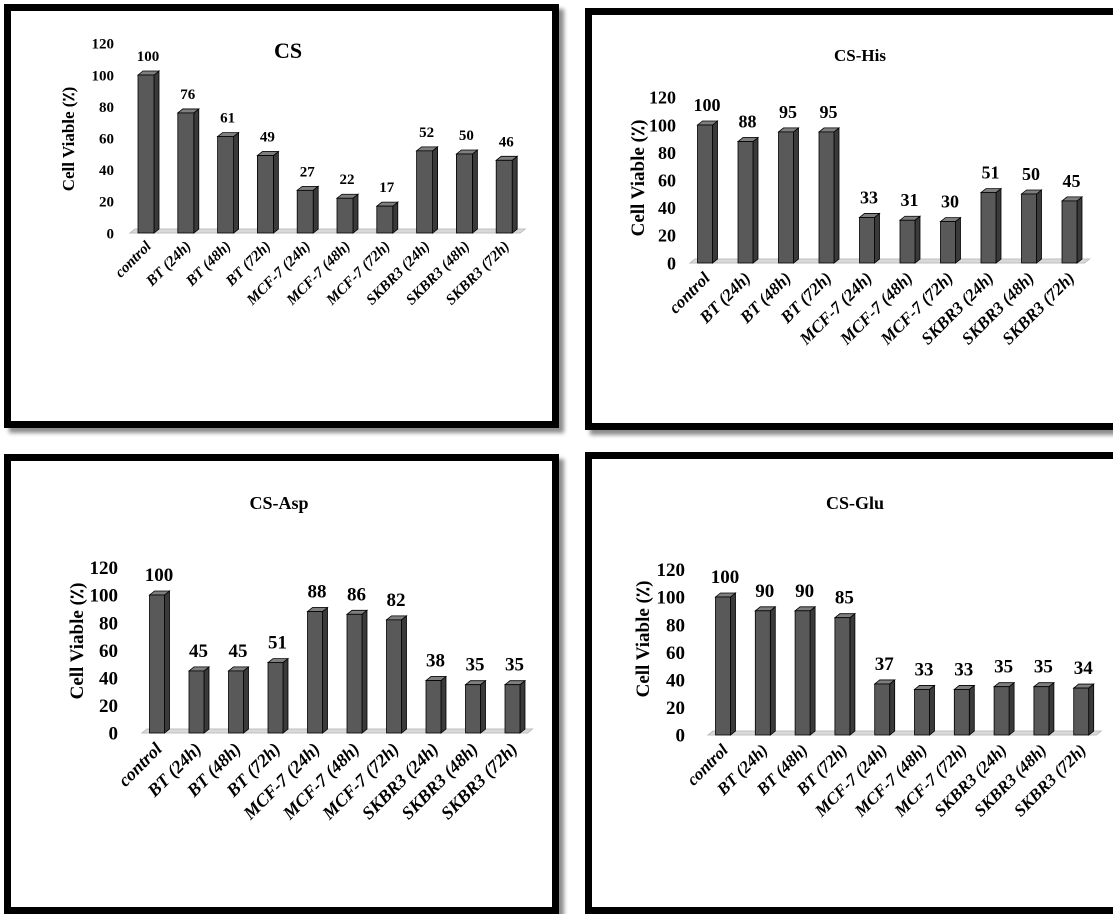 Image resolution: width=1113 pixels, height=914 pixels. Describe the element at coordinates (188, 95) in the screenshot. I see `bar-value-label: 76` at that location.